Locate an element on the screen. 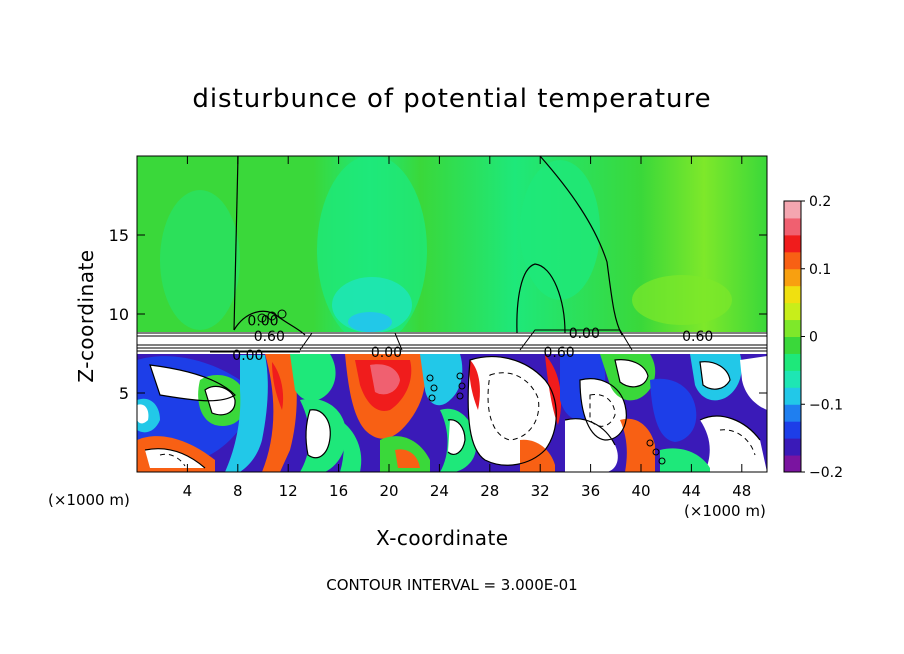  colorbar-tick-label: 0.2 is located at coordinates (820, 202).